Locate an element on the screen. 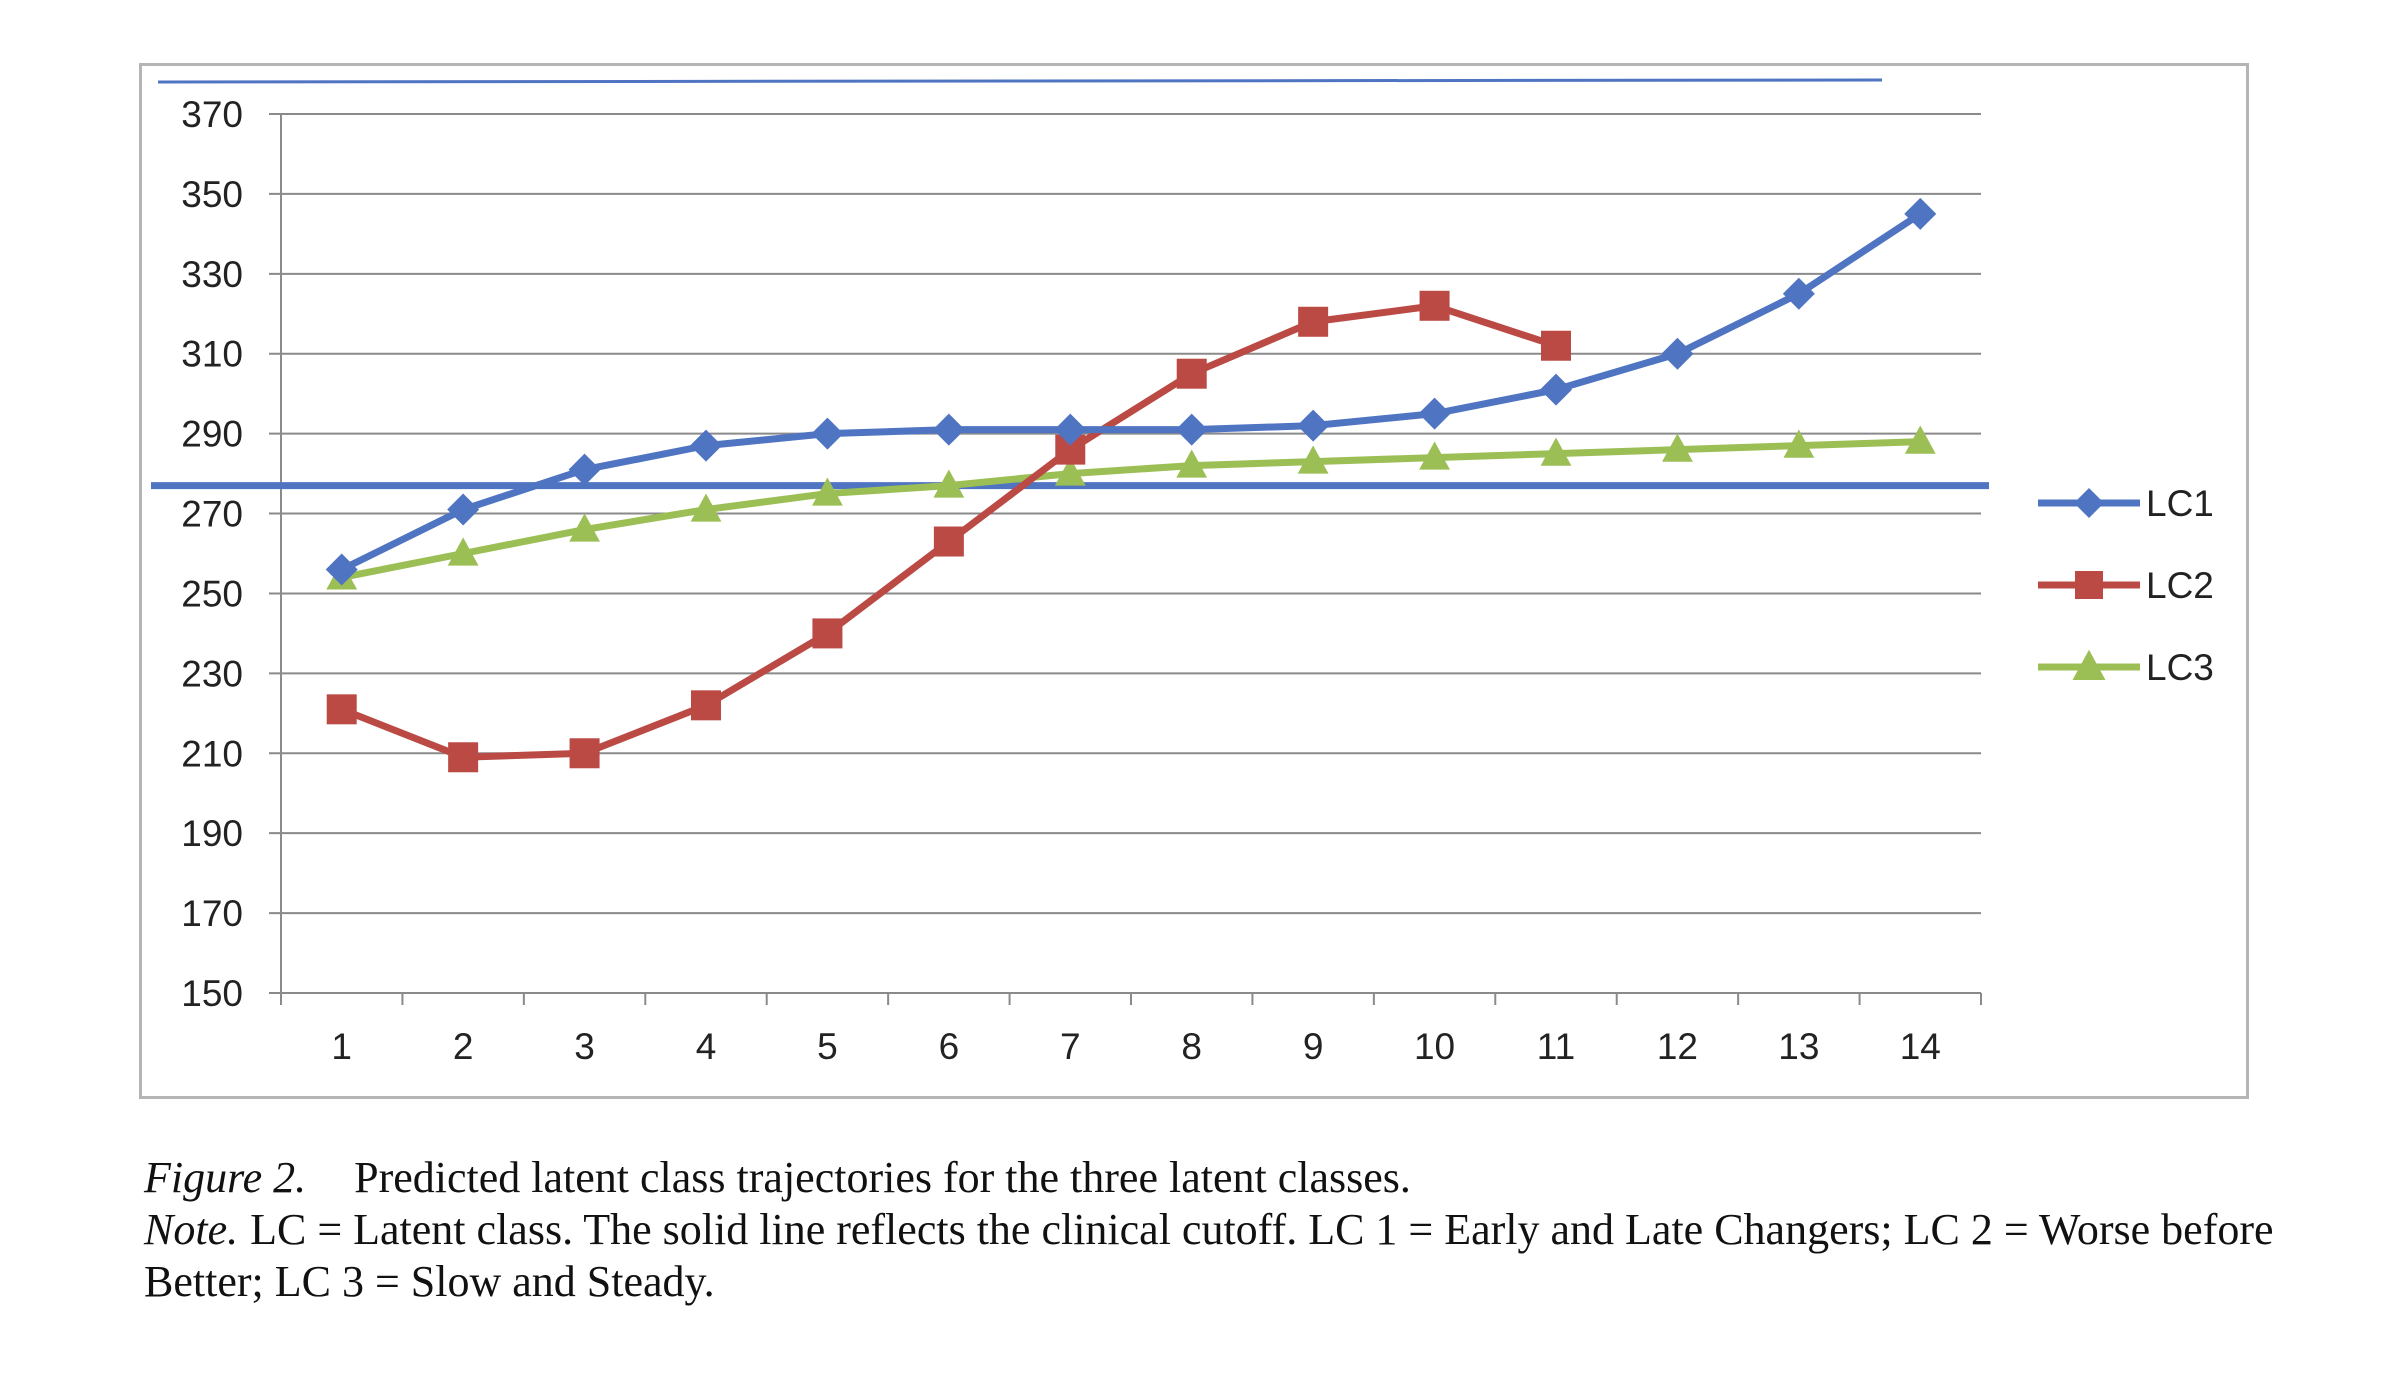 The height and width of the screenshot is (1382, 2394). frame-top-line is located at coordinates (1020, 81).